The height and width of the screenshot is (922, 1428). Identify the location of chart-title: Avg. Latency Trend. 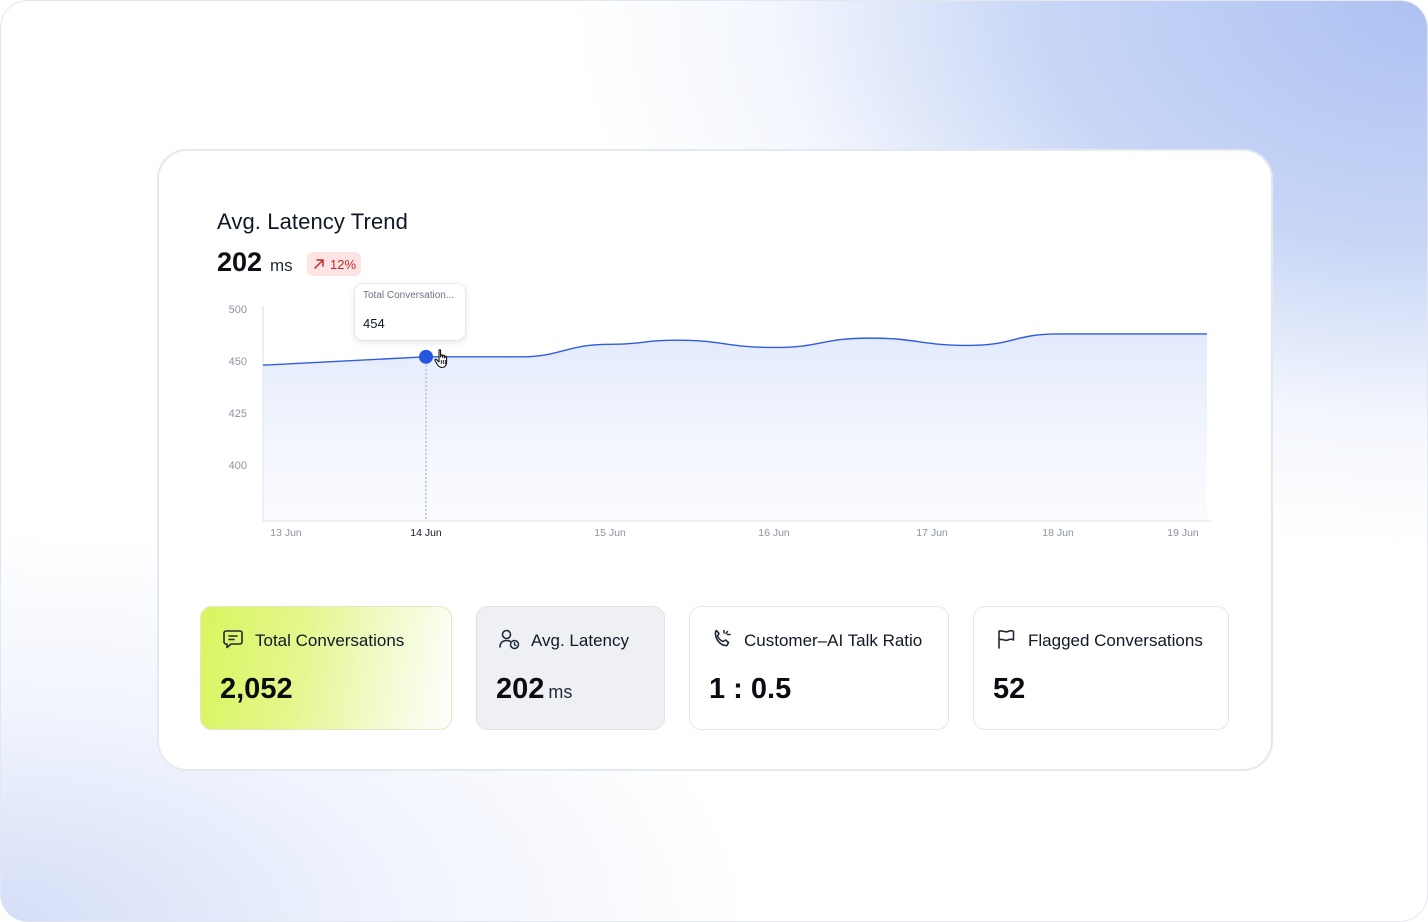
(312, 221).